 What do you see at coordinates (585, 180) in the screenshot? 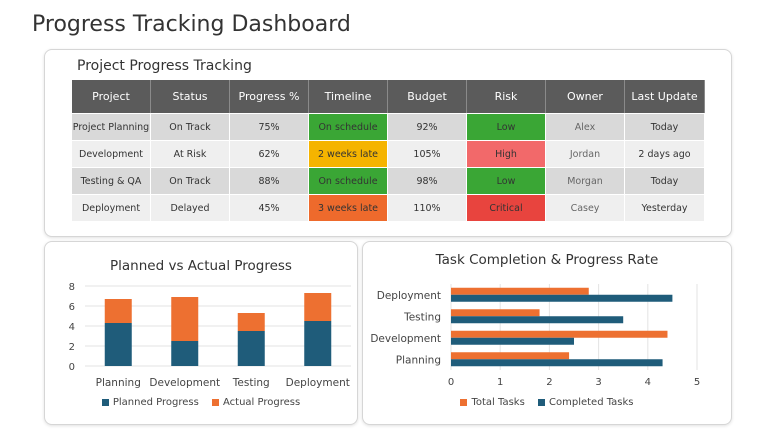
I see `cell-owner: Morgan` at bounding box center [585, 180].